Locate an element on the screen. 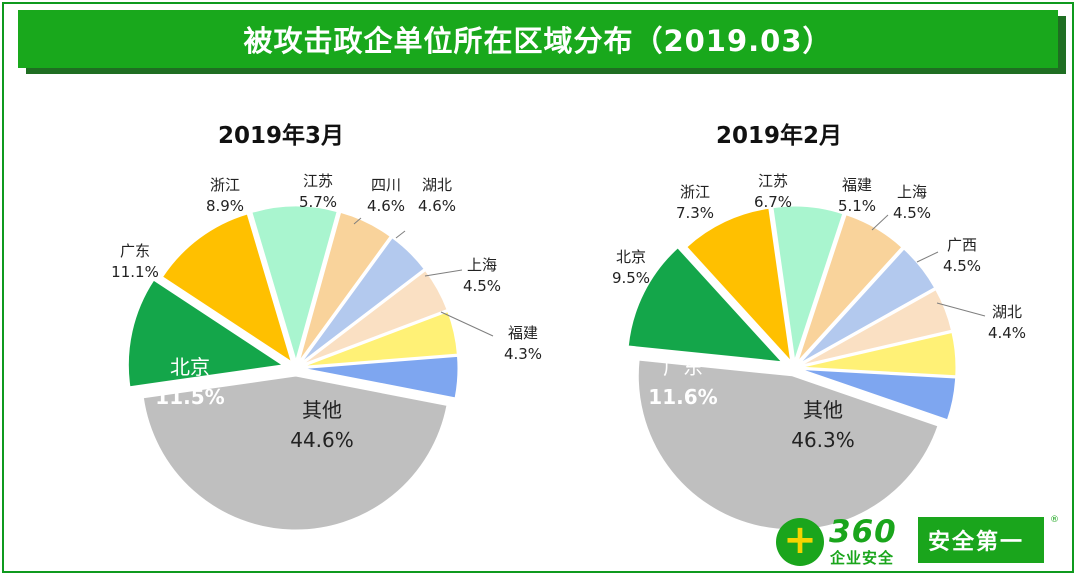 The width and height of the screenshot is (1080, 579). slice-label-0-1: 北京 11.5% is located at coordinates (190, 382).